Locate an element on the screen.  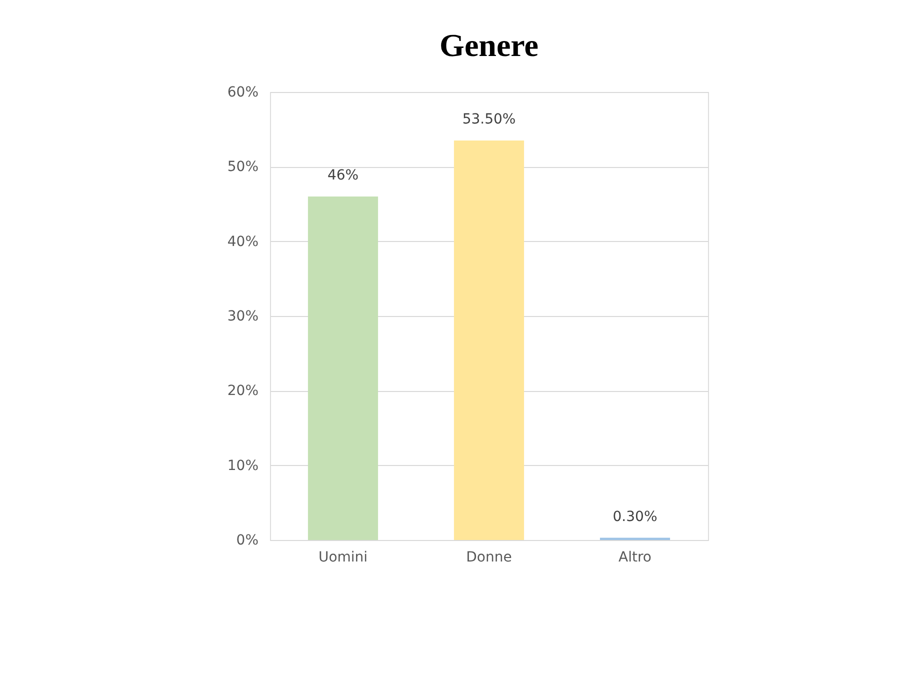
data-label: 46% is located at coordinates (343, 176).